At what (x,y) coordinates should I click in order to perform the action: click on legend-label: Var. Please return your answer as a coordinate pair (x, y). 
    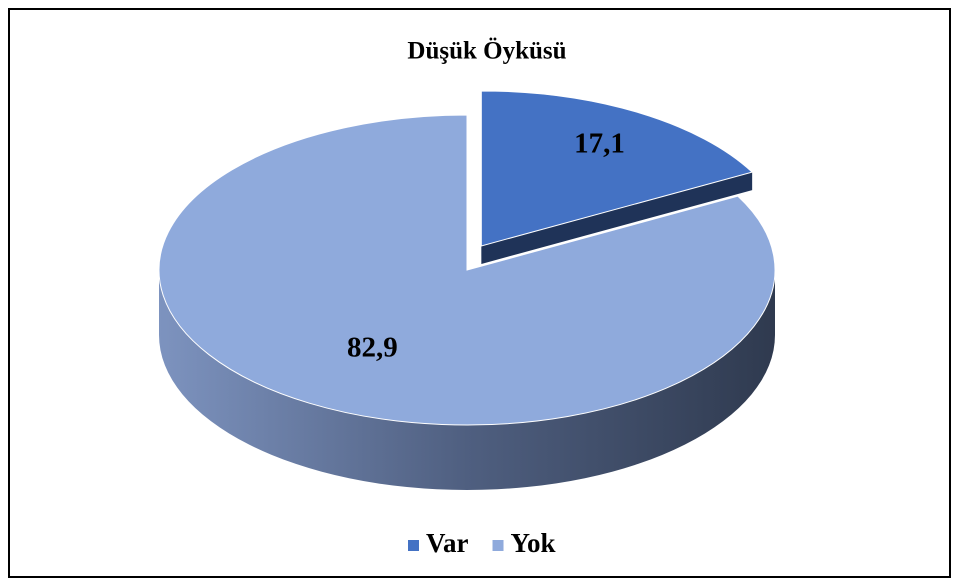
    Looking at the image, I should click on (447, 543).